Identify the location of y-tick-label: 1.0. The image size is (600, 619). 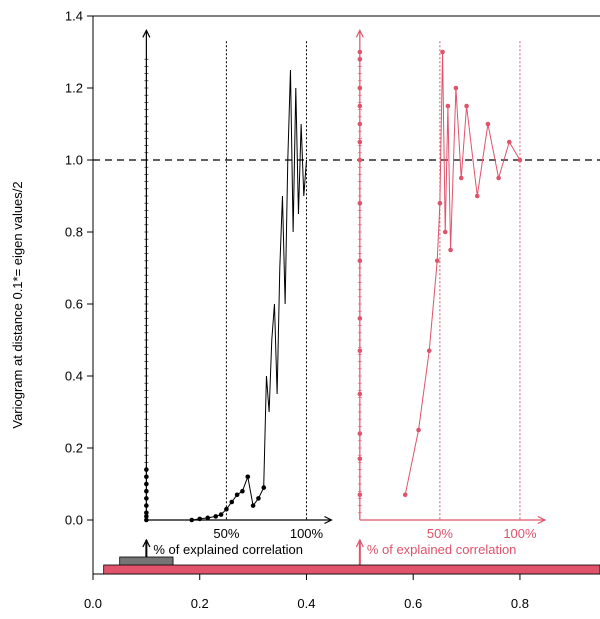
(74, 160).